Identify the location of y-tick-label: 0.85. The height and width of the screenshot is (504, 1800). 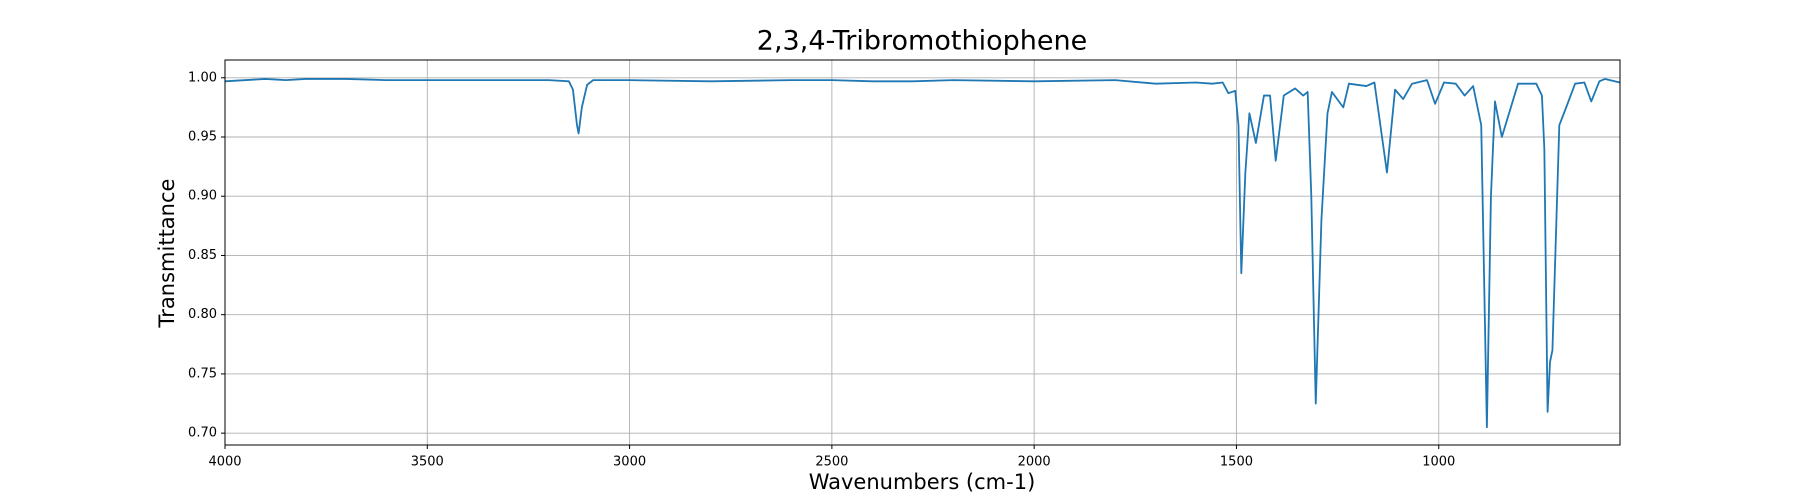
(202, 255).